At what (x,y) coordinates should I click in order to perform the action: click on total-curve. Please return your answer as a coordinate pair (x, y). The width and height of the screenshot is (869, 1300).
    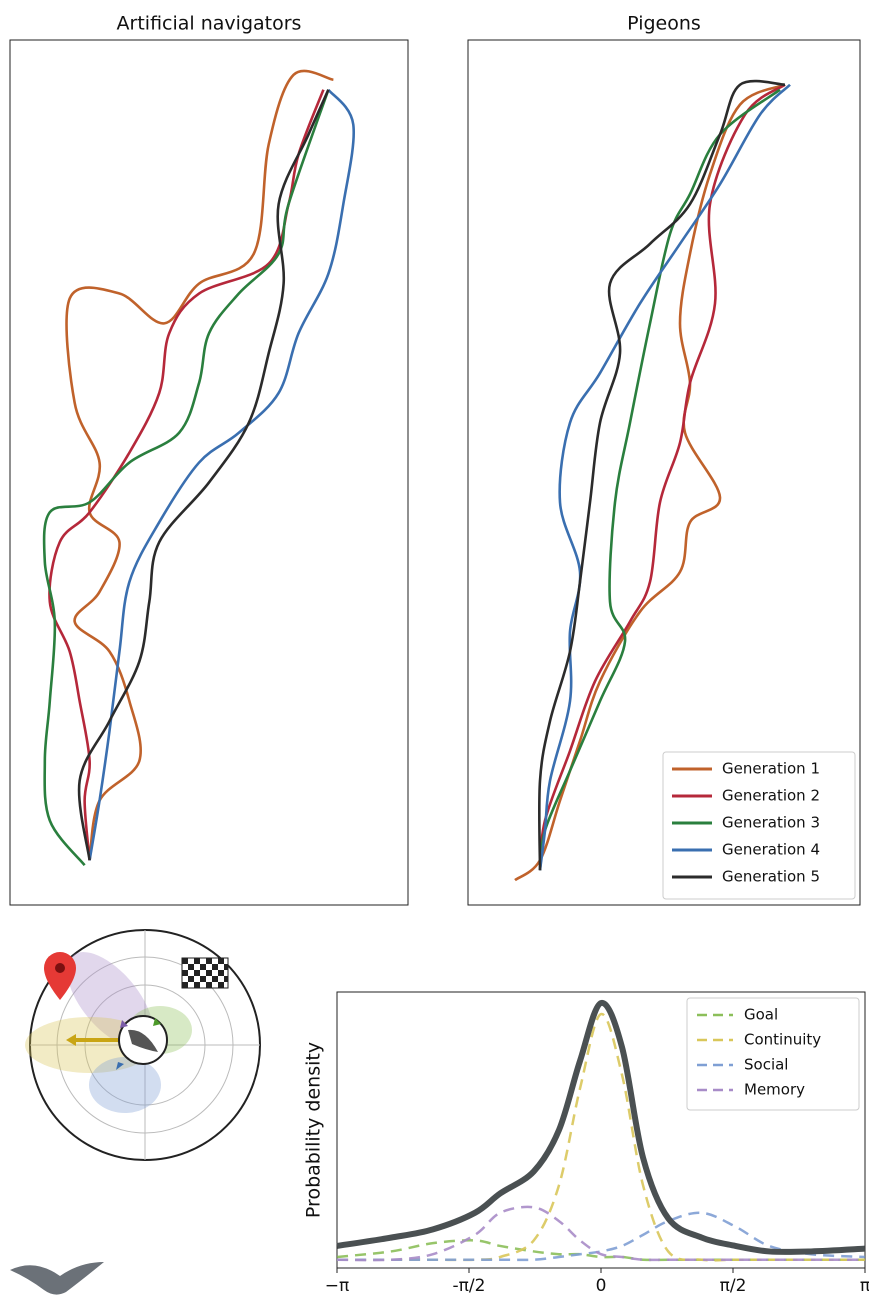
    Looking at the image, I should click on (601, 1127).